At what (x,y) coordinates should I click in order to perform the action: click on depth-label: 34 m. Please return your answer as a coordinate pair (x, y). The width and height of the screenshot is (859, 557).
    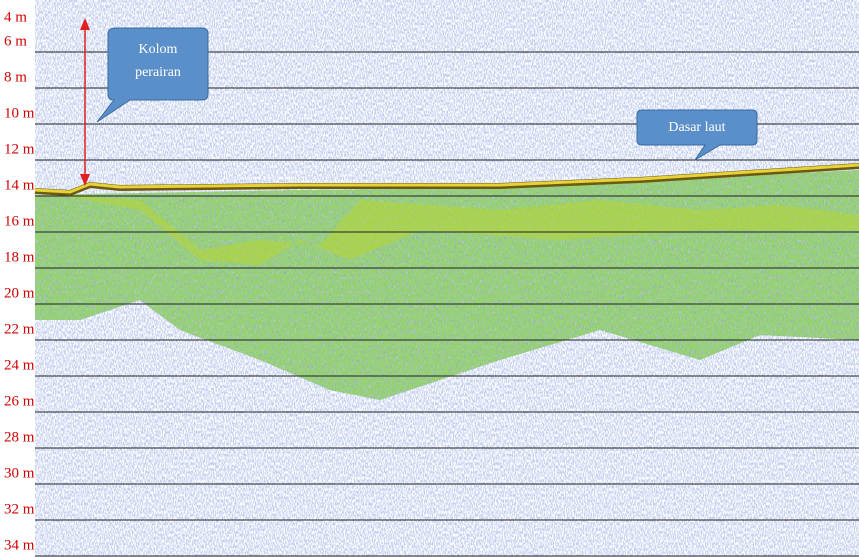
    Looking at the image, I should click on (19, 545).